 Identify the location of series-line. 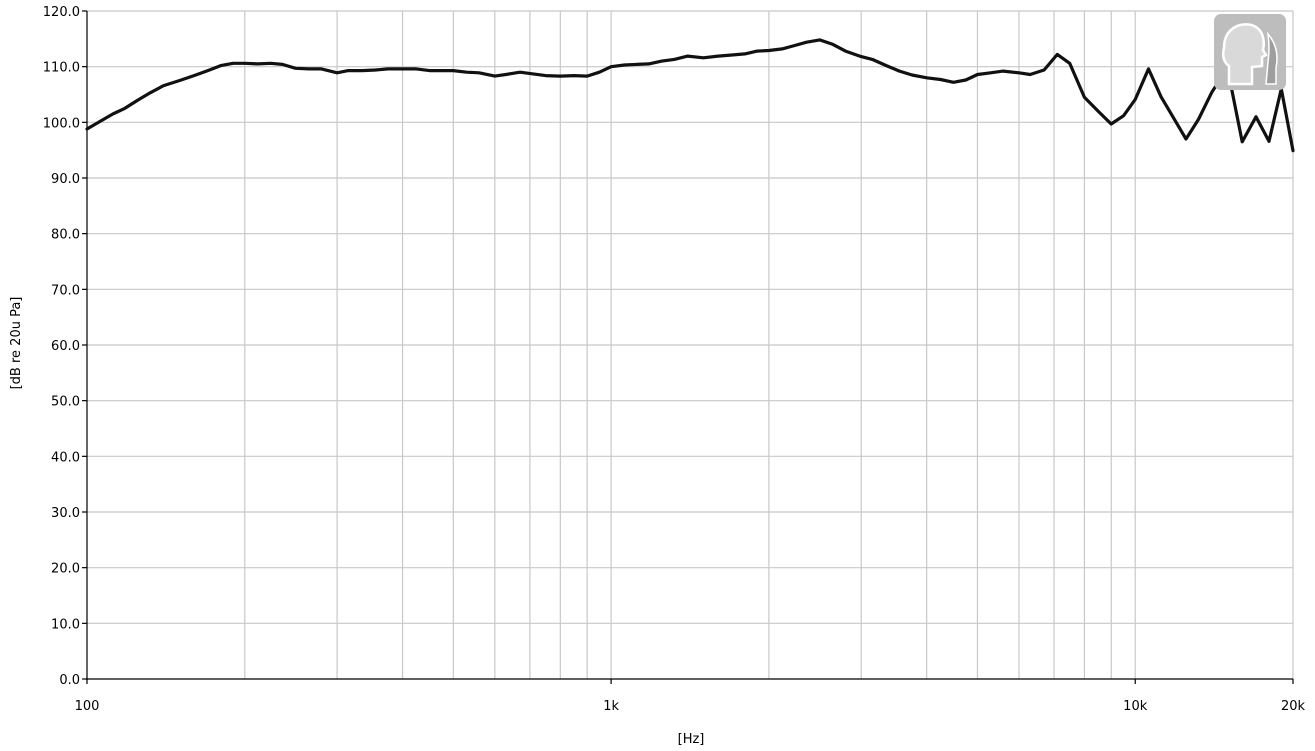
(690, 95).